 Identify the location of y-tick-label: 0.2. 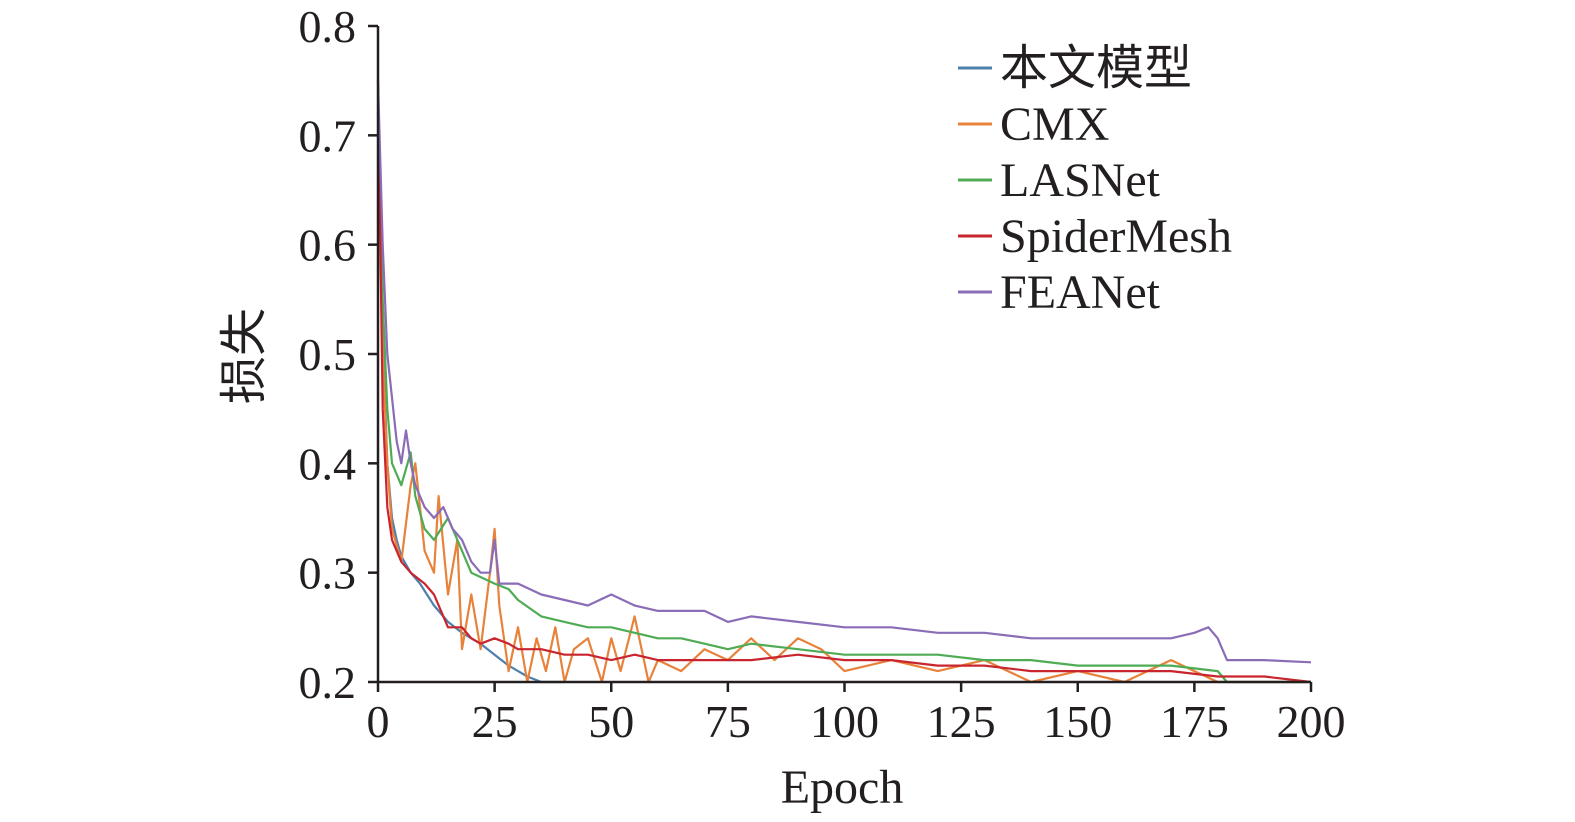
(328, 682).